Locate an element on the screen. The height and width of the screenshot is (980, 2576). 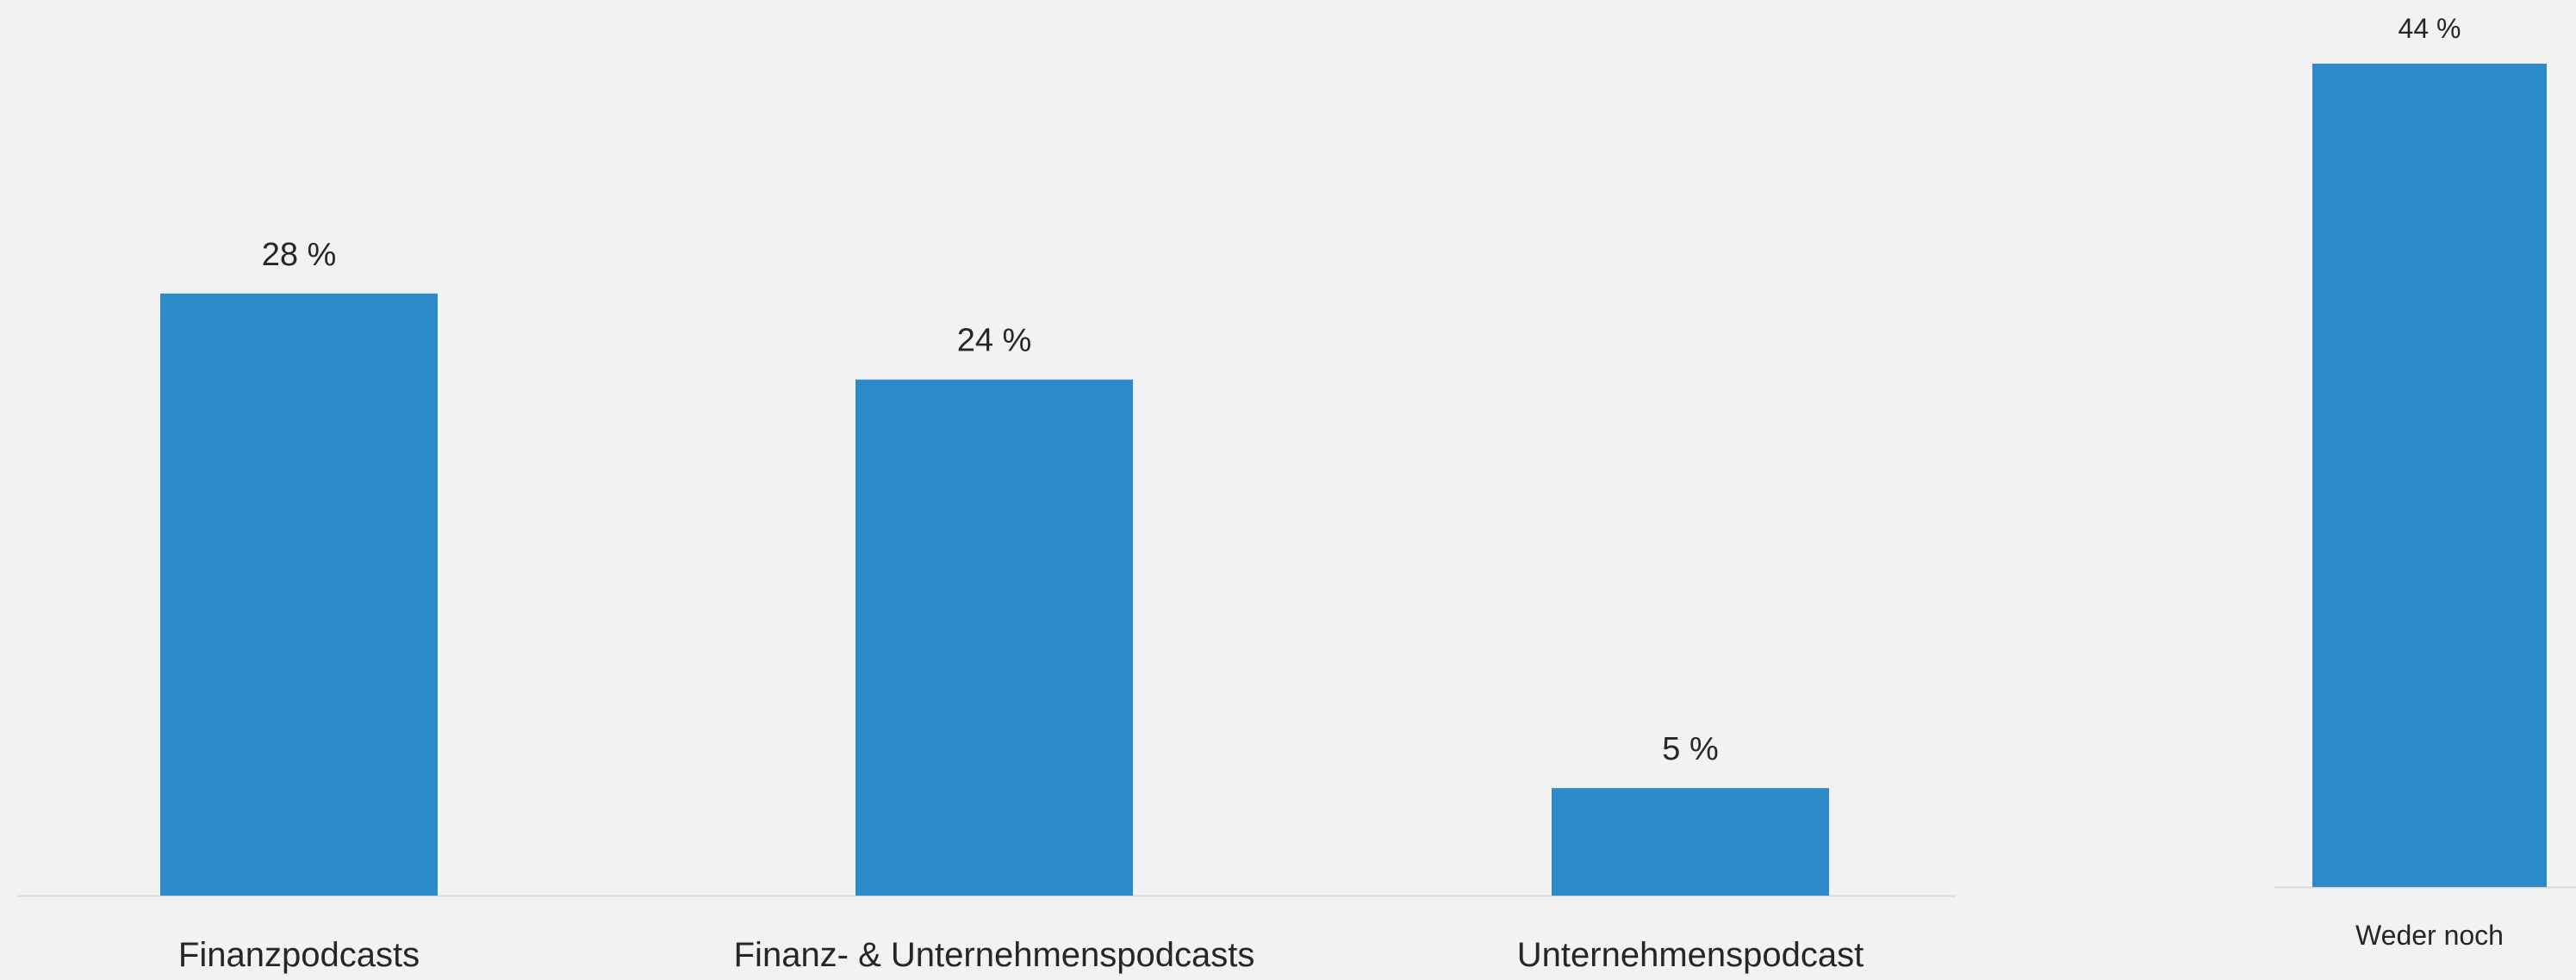
category-label-finanz-and-unternehmenspodcasts: Finanz- & Unternehmenspodcasts is located at coordinates (995, 955).